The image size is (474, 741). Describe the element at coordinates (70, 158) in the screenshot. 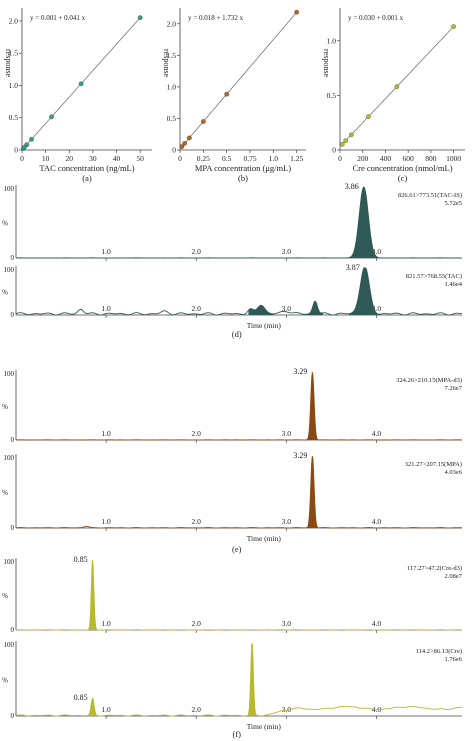

I see `x-tick-label: 20` at that location.